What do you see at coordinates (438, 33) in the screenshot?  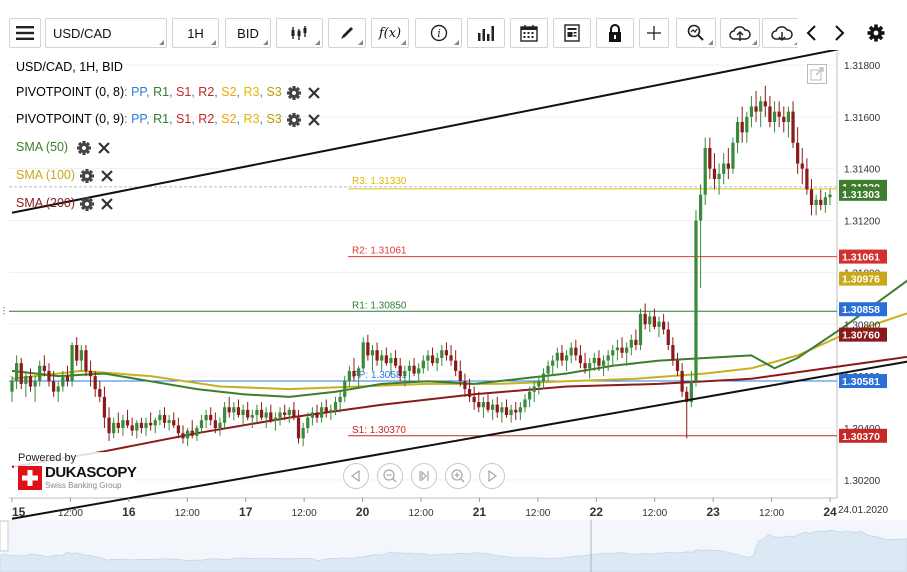 I see `info-button: i` at bounding box center [438, 33].